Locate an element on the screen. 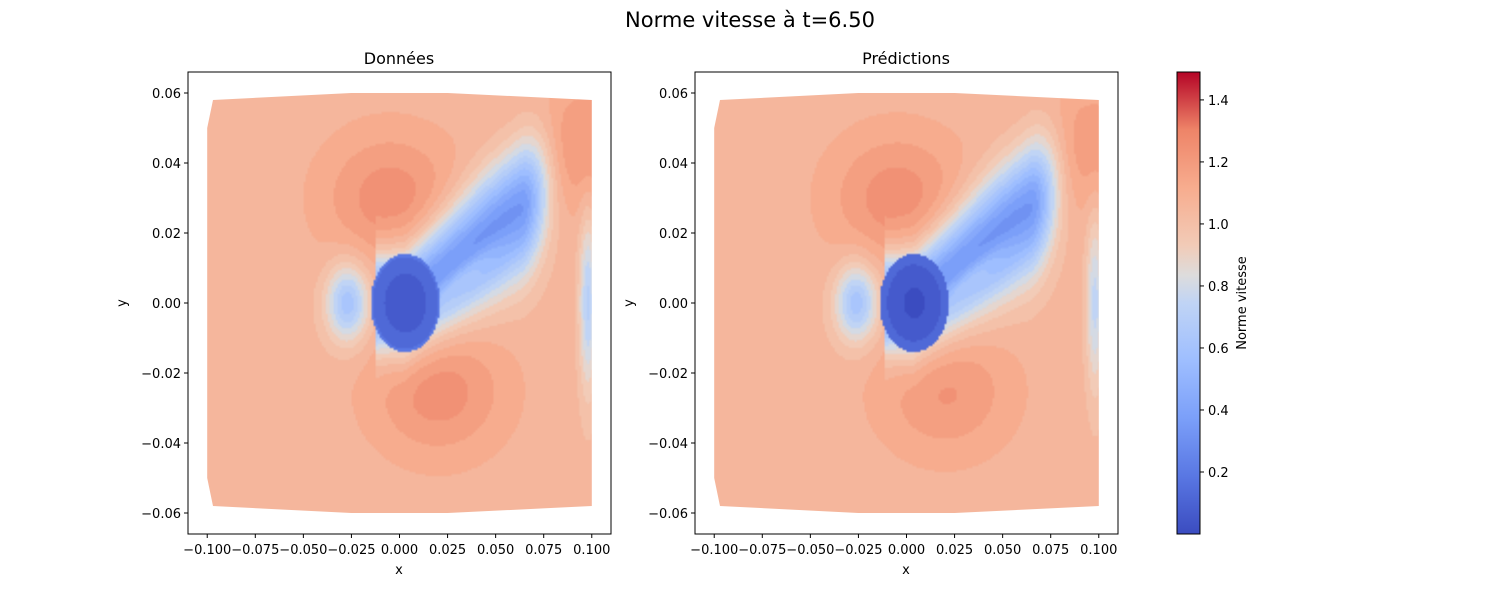 The image size is (1500, 600). colorbar: 0.2 0.4 0.6 0.8 1.0 1.2 1.4 Norme vitesse is located at coordinates (1213, 303).